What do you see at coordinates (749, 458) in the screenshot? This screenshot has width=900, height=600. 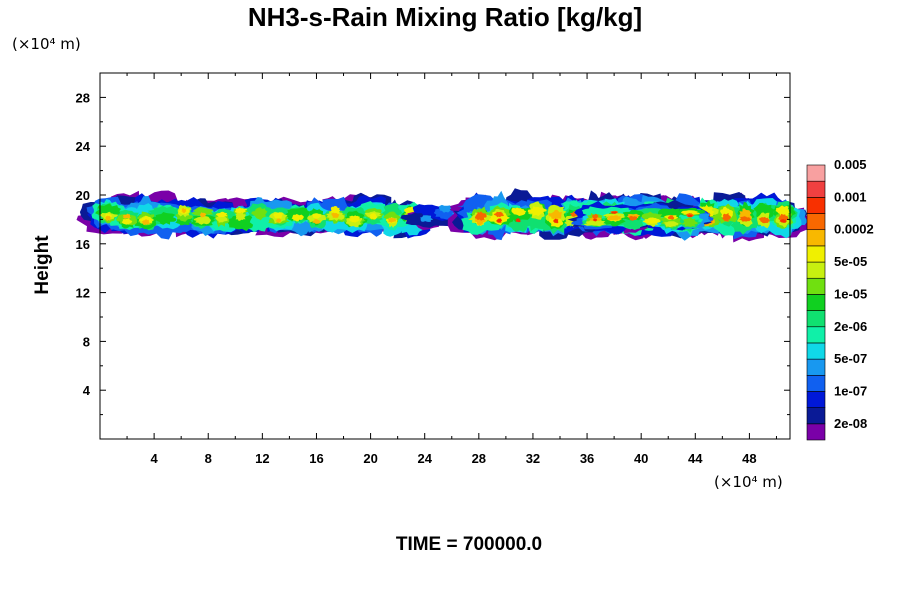 I see `x-tick-label: 48` at bounding box center [749, 458].